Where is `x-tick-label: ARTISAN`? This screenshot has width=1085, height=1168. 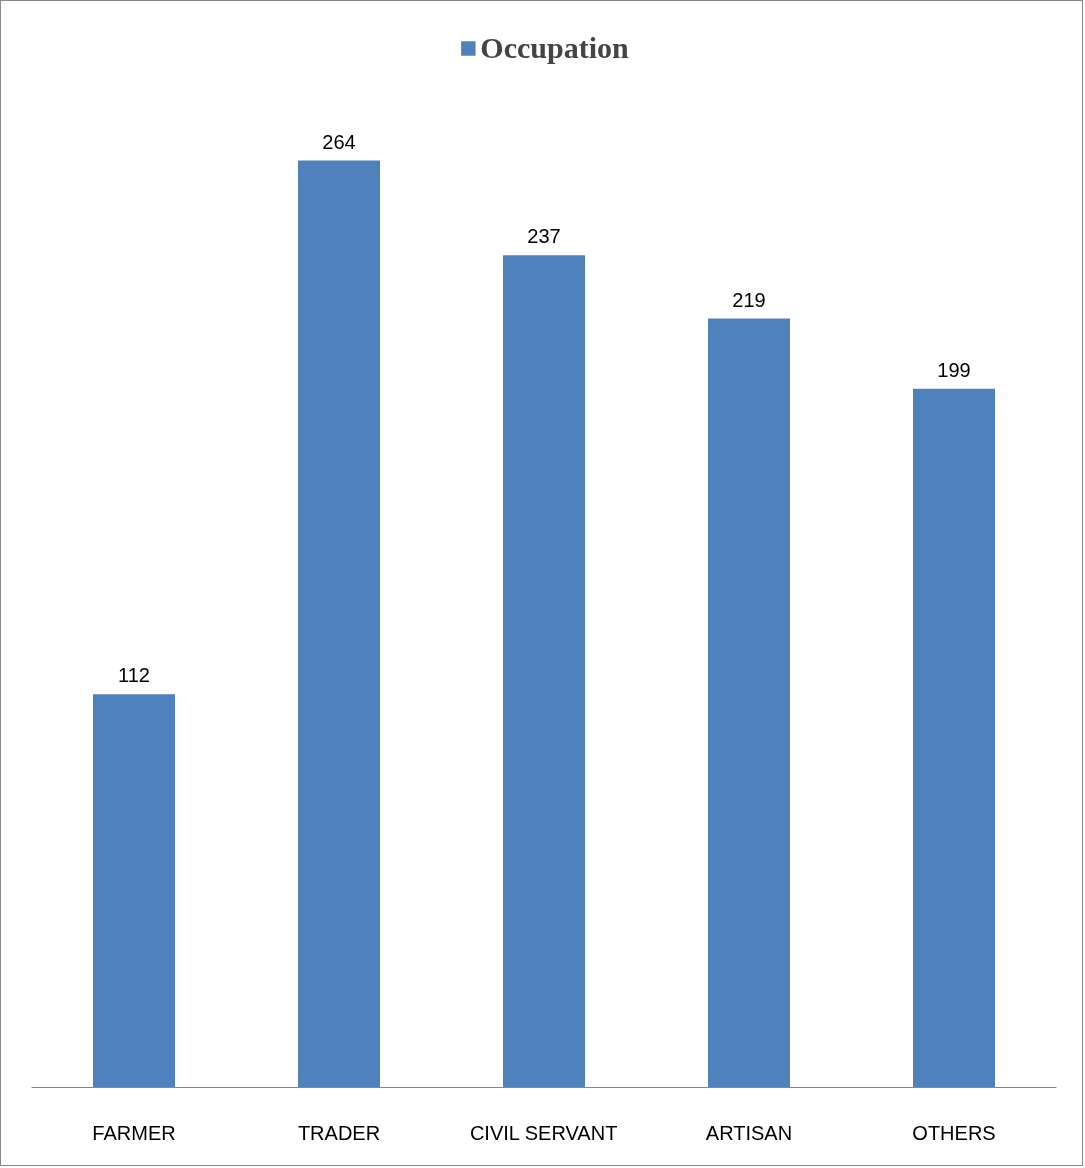 x-tick-label: ARTISAN is located at coordinates (749, 1132).